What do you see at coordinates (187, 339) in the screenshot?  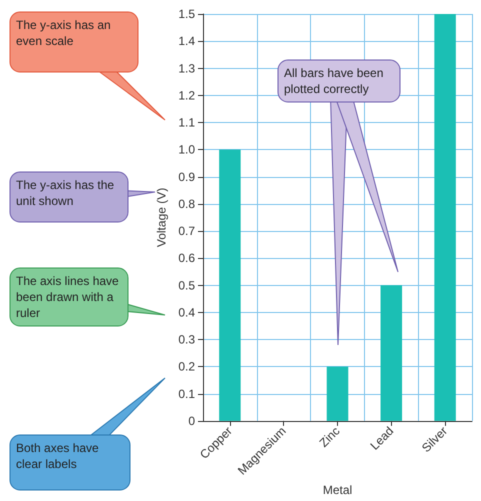 I see `y-tick-label: 0.3` at bounding box center [187, 339].